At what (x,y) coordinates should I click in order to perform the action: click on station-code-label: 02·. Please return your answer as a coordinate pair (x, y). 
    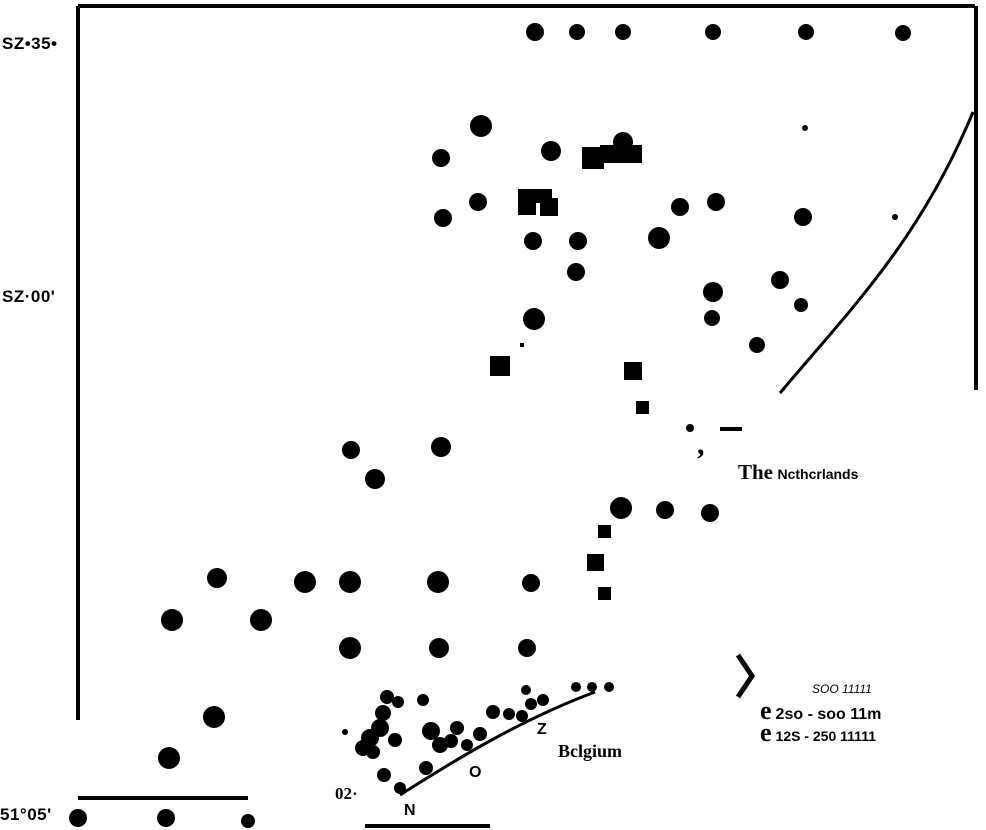
    Looking at the image, I should click on (346, 793).